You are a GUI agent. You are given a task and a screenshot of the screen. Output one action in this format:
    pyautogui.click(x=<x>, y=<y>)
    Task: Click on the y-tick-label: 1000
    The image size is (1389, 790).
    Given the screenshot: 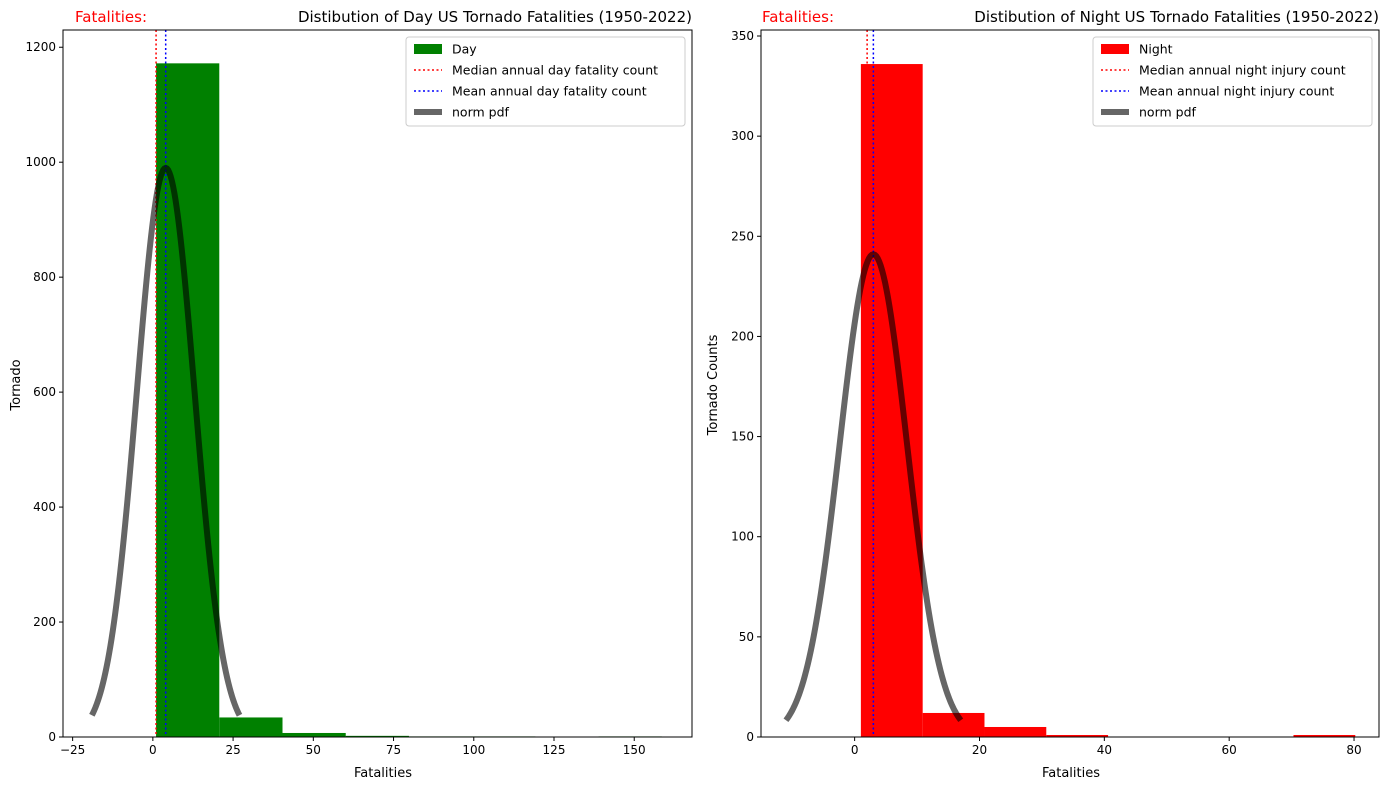 What is the action you would take?
    pyautogui.click(x=40, y=162)
    